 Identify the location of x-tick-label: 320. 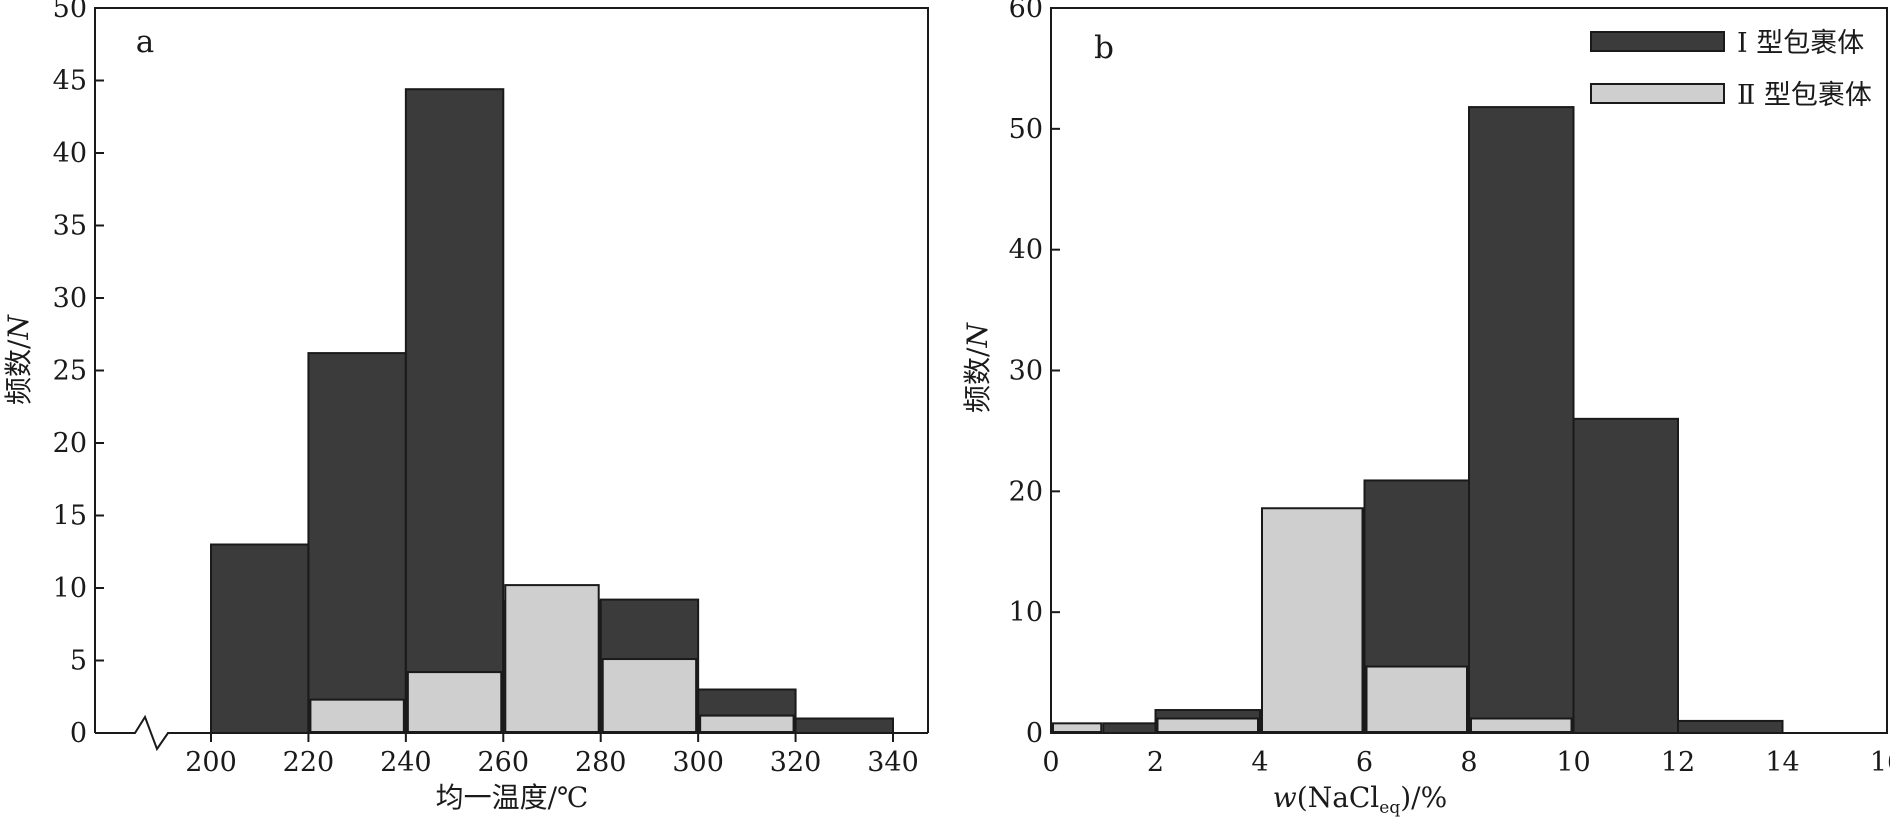
(796, 762).